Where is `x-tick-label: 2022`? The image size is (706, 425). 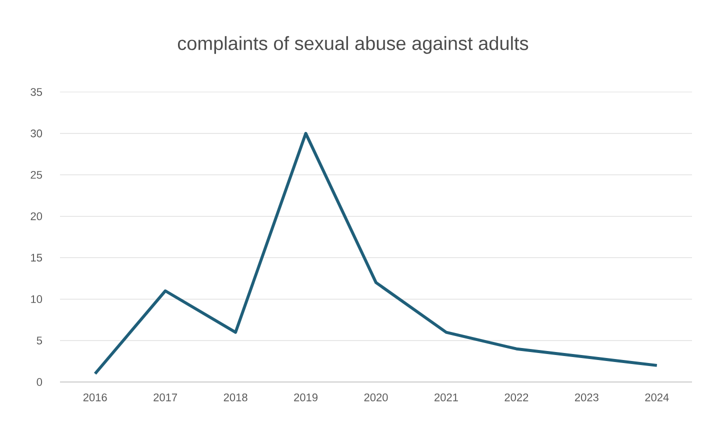
x-tick-label: 2022 is located at coordinates (516, 398).